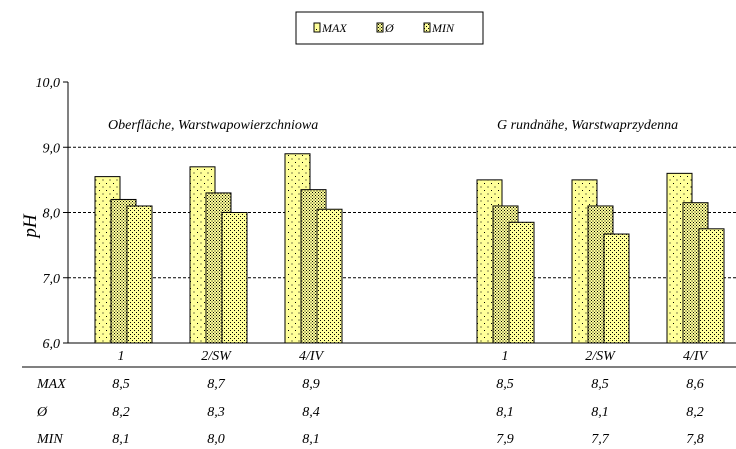  I want to click on legend-label: MAX, so click(334, 28).